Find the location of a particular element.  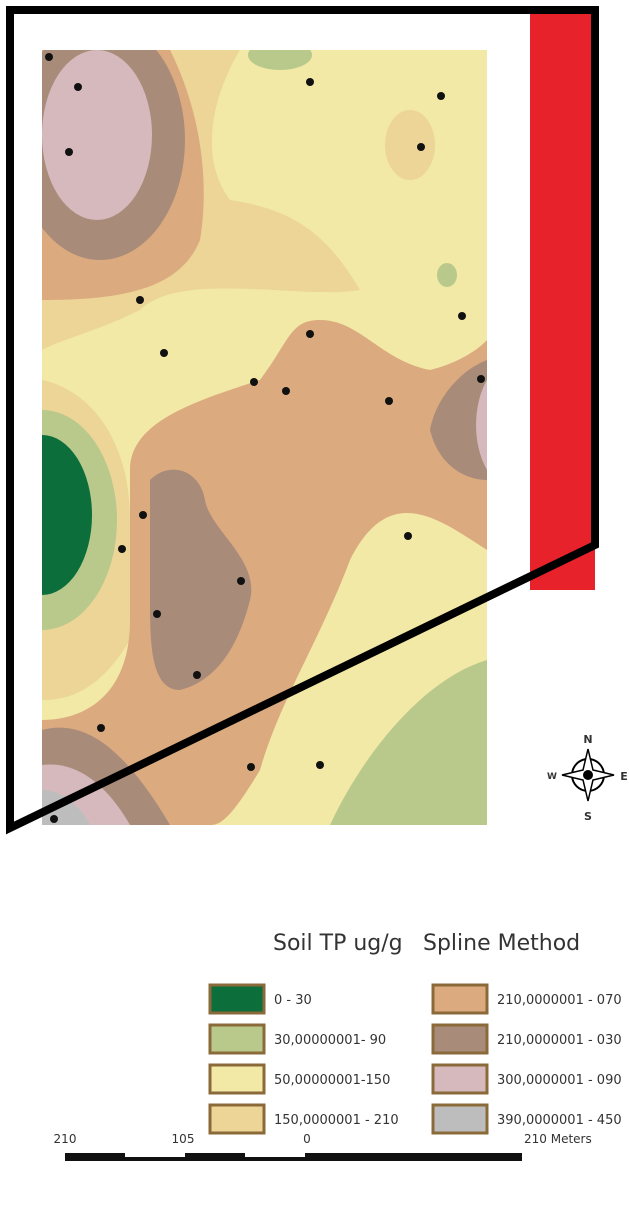

legend-label: 210,0000001 - 070 is located at coordinates (559, 1000).